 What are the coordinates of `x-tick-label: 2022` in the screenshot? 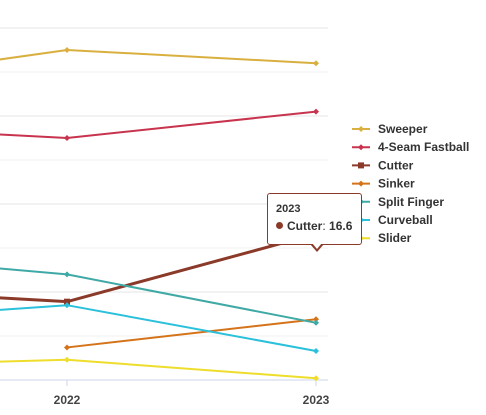 It's located at (67, 400).